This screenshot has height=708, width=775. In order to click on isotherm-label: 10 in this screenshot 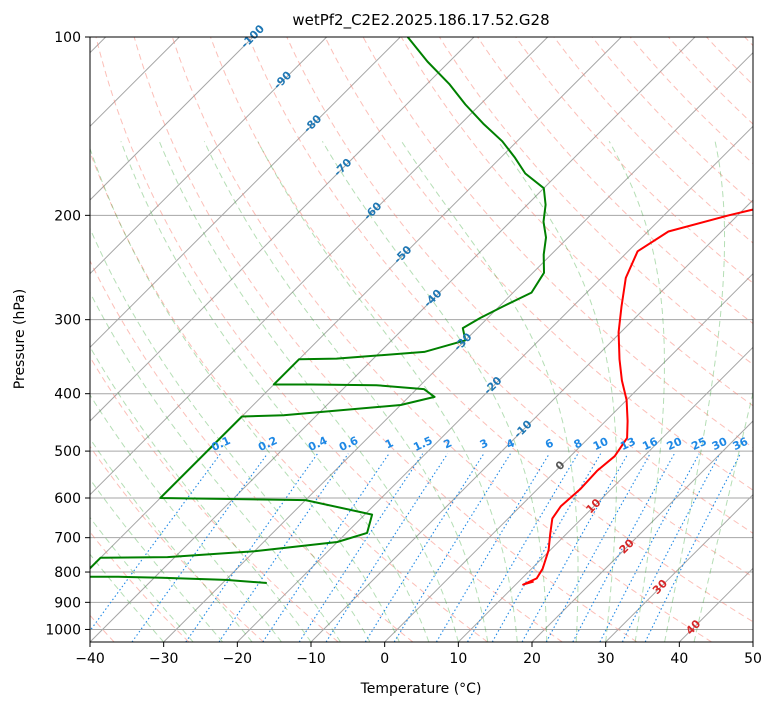, I will do `click(593, 506)`.